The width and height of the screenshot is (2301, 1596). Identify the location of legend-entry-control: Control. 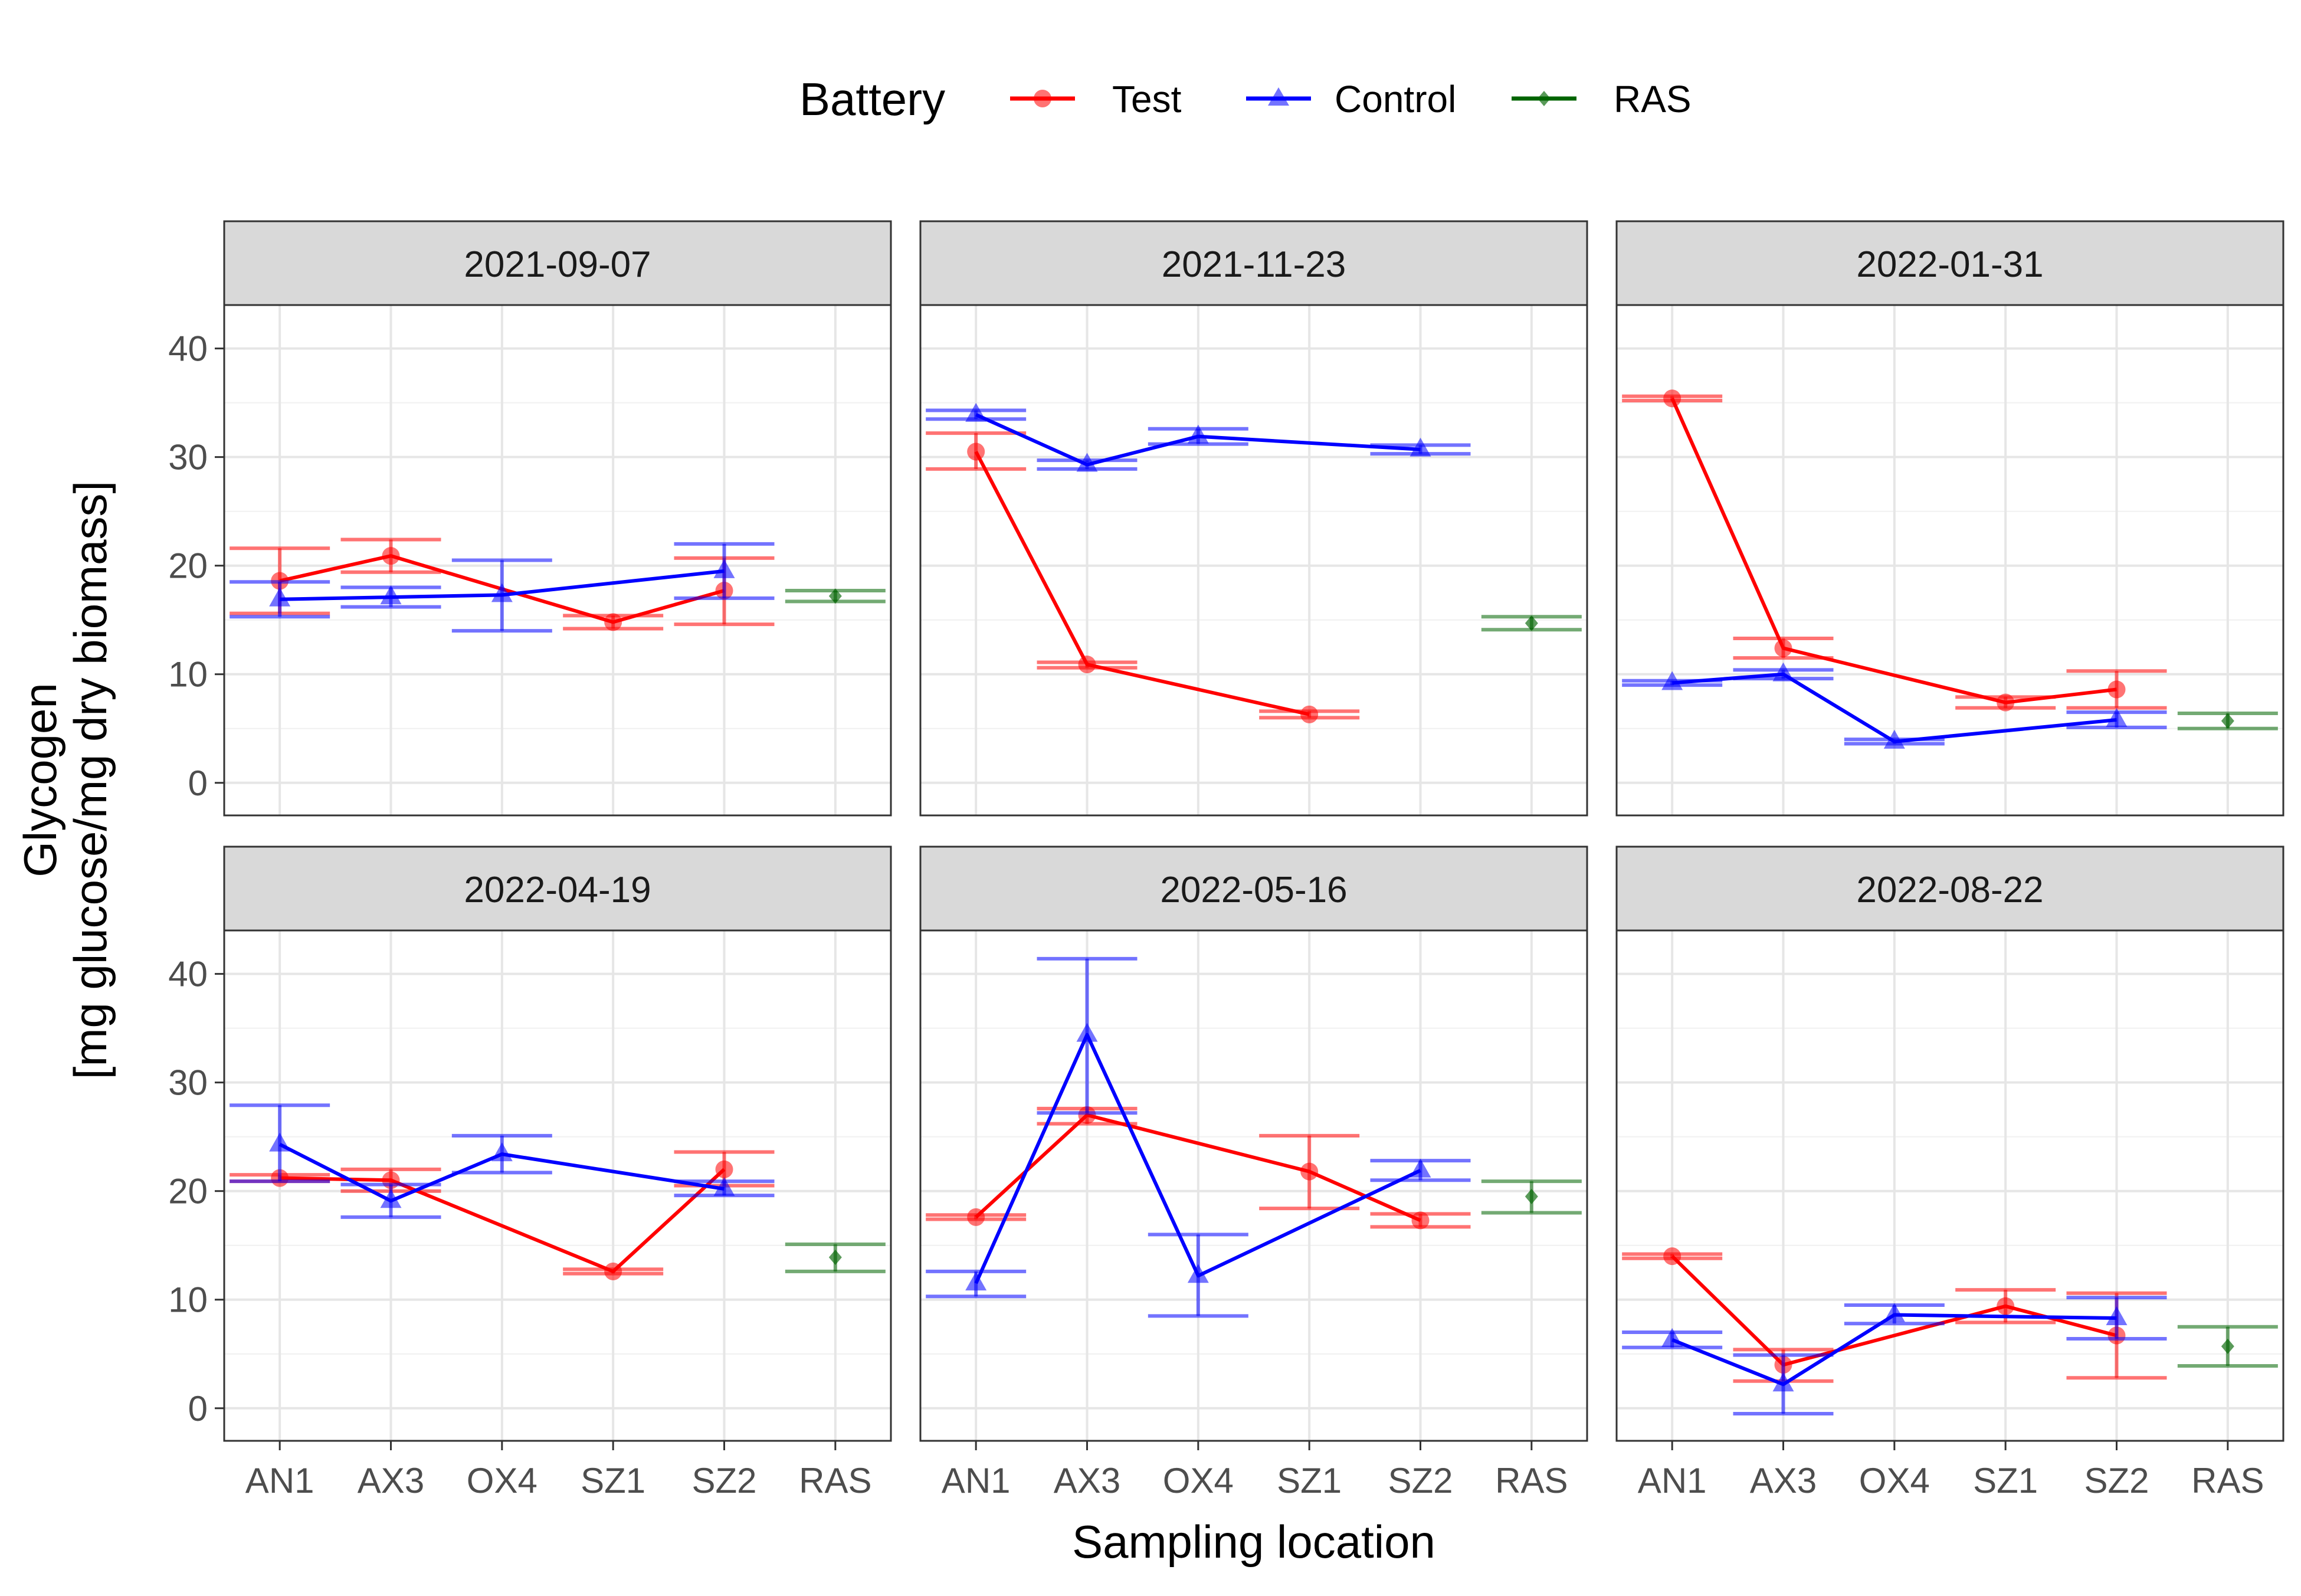
(1351, 99).